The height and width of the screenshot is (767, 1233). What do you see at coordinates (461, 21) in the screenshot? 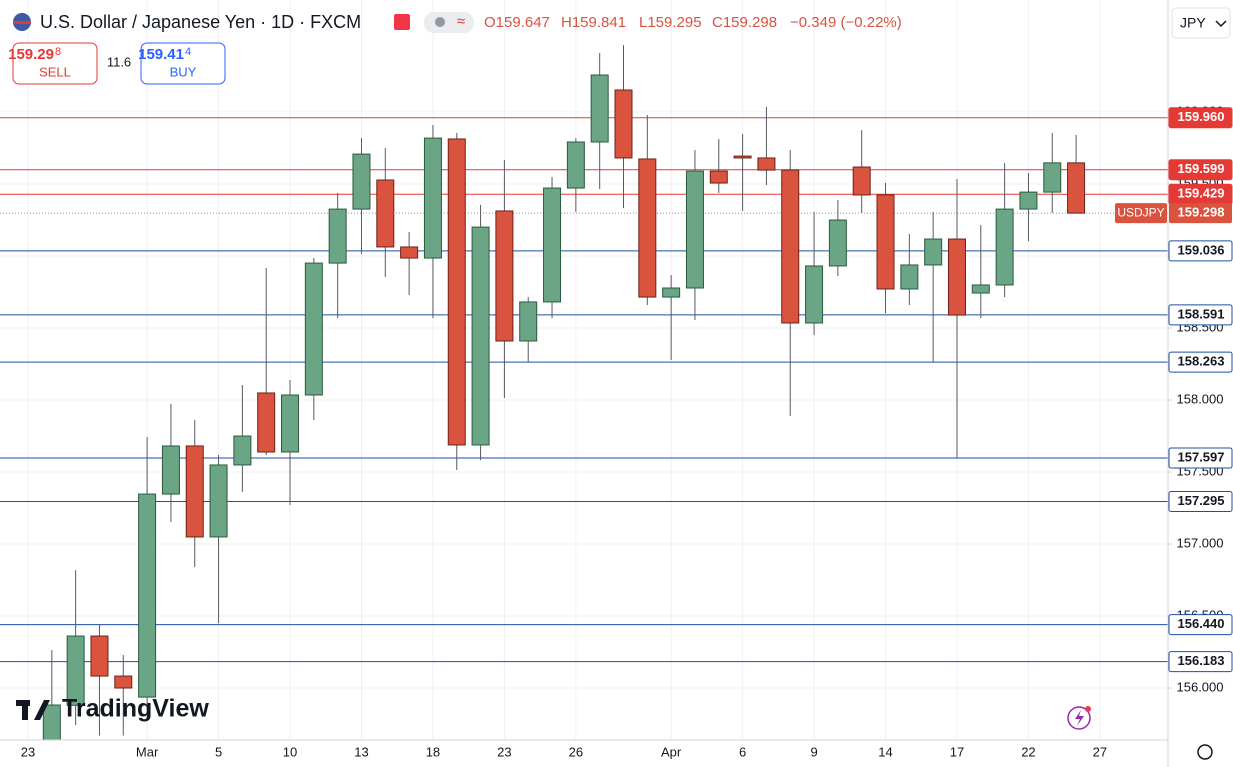
I see `pill-icon: ≈` at bounding box center [461, 21].